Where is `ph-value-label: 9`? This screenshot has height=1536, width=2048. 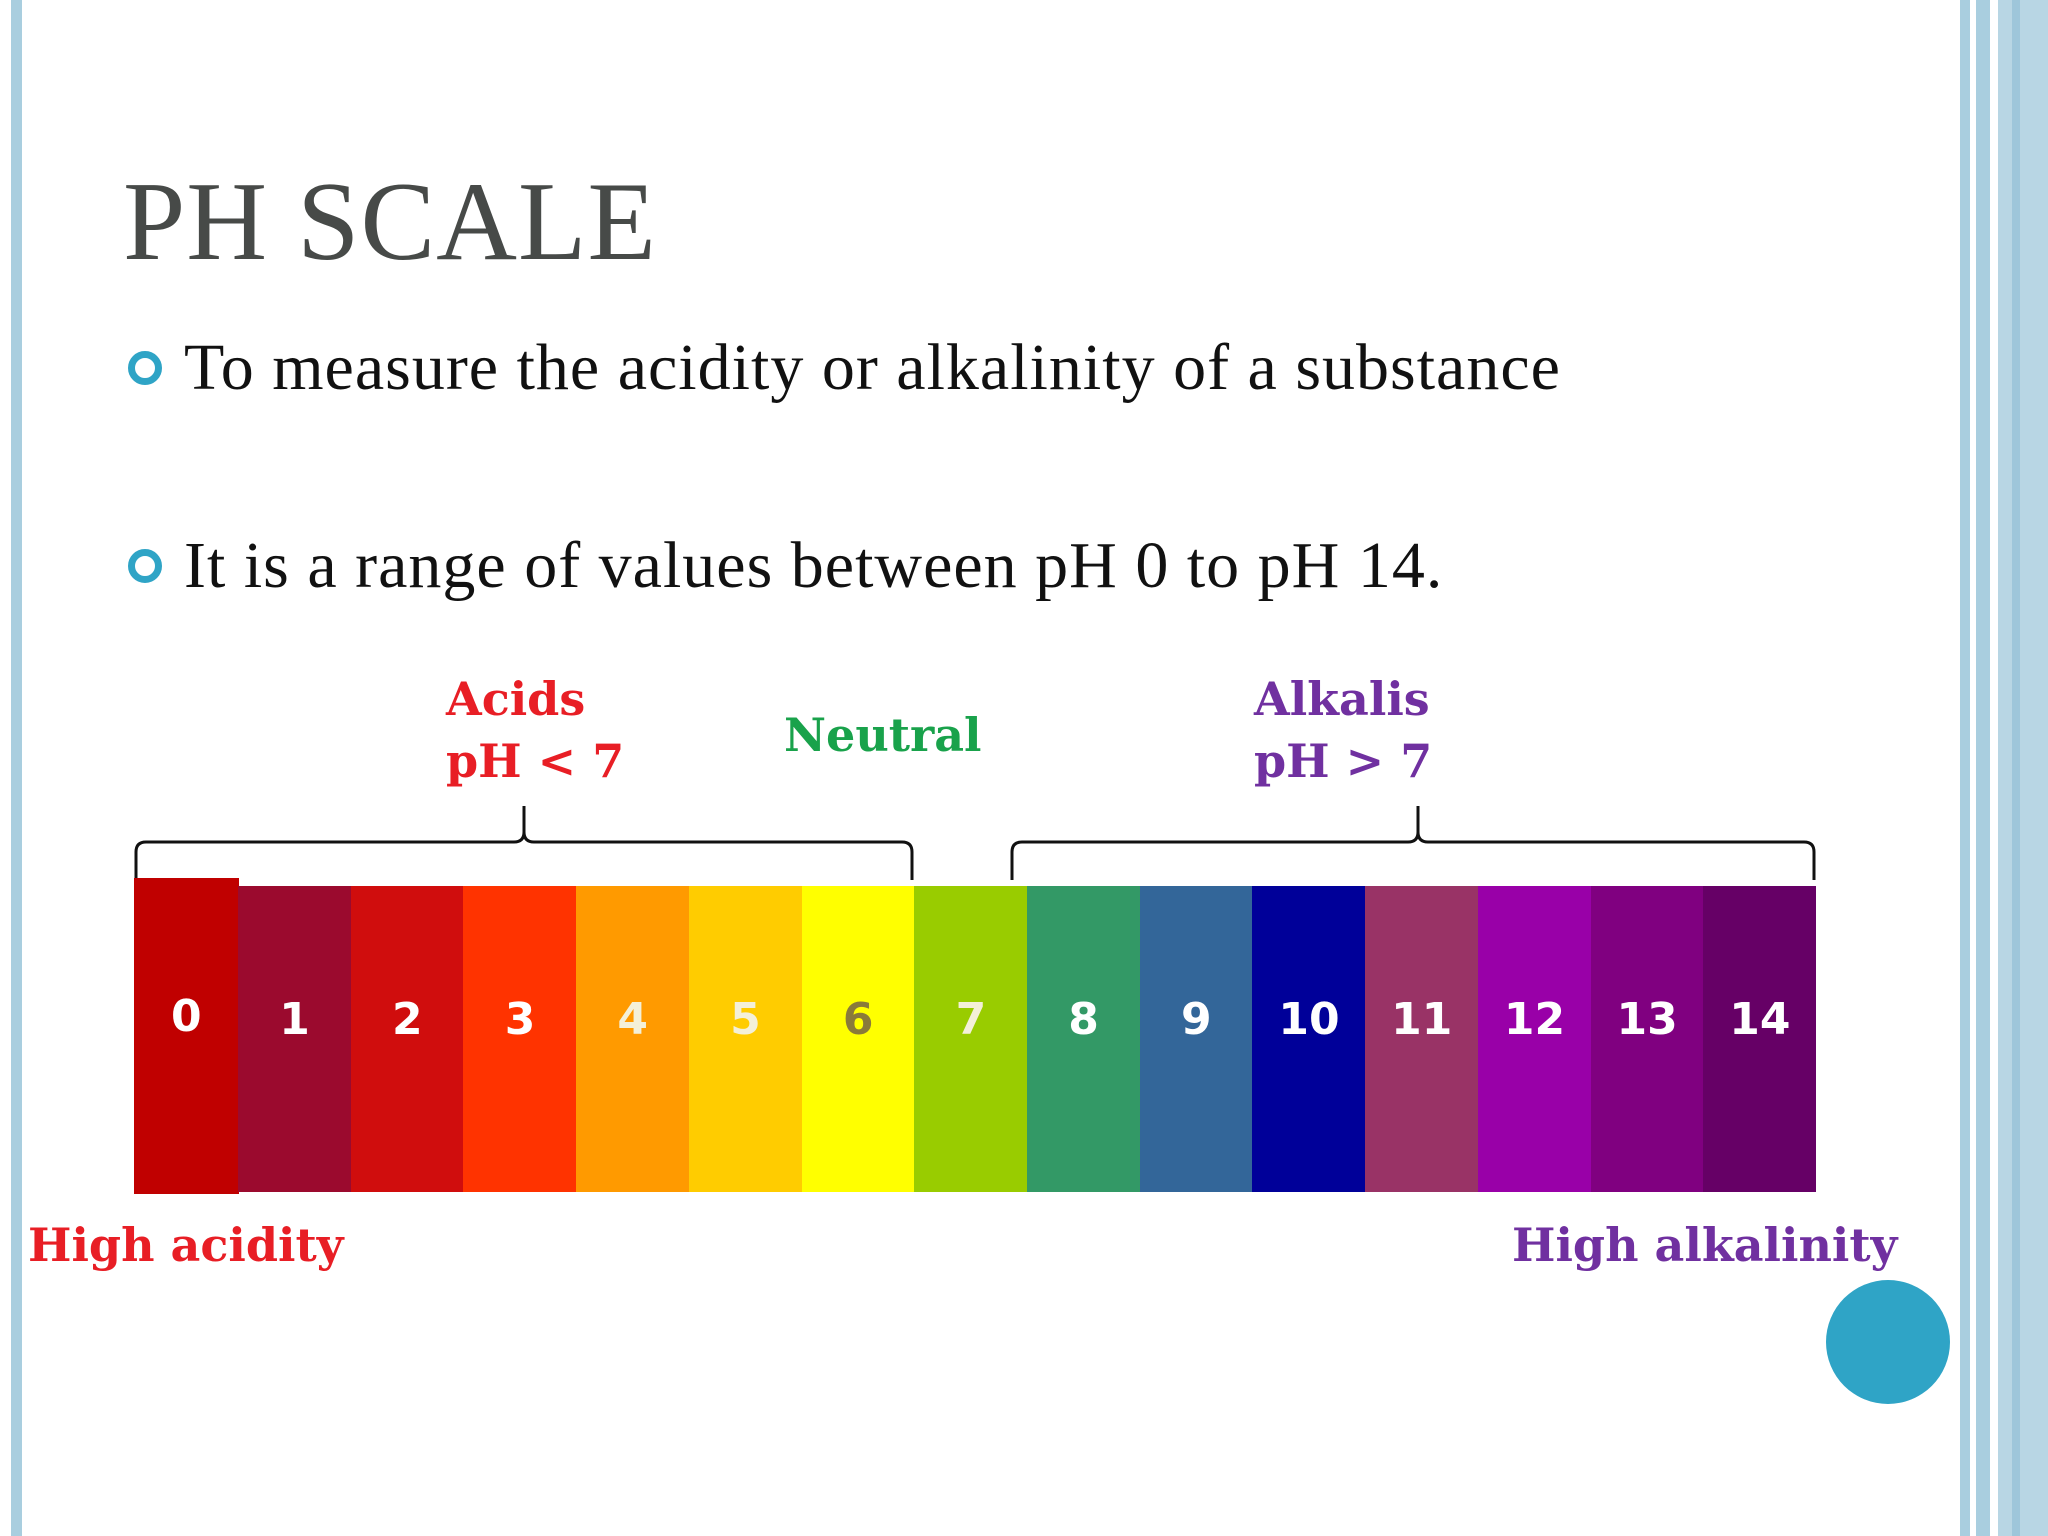 ph-value-label: 9 is located at coordinates (1196, 1019).